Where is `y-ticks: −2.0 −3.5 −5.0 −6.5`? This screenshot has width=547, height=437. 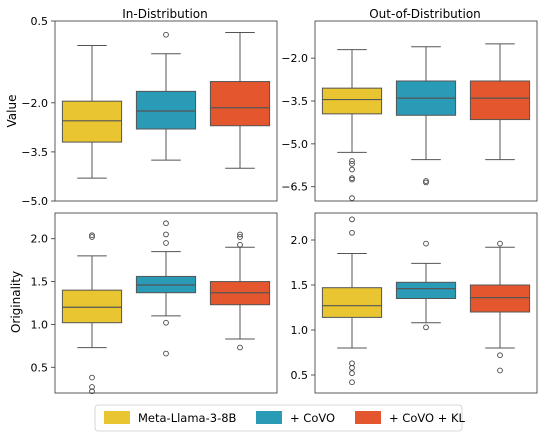 y-ticks: −2.0 −3.5 −5.0 −6.5 is located at coordinates (298, 123).